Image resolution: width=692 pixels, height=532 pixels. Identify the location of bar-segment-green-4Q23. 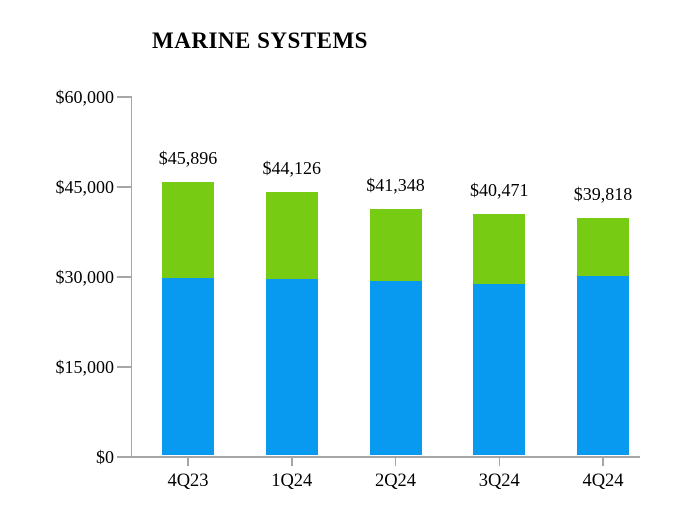
(188, 229).